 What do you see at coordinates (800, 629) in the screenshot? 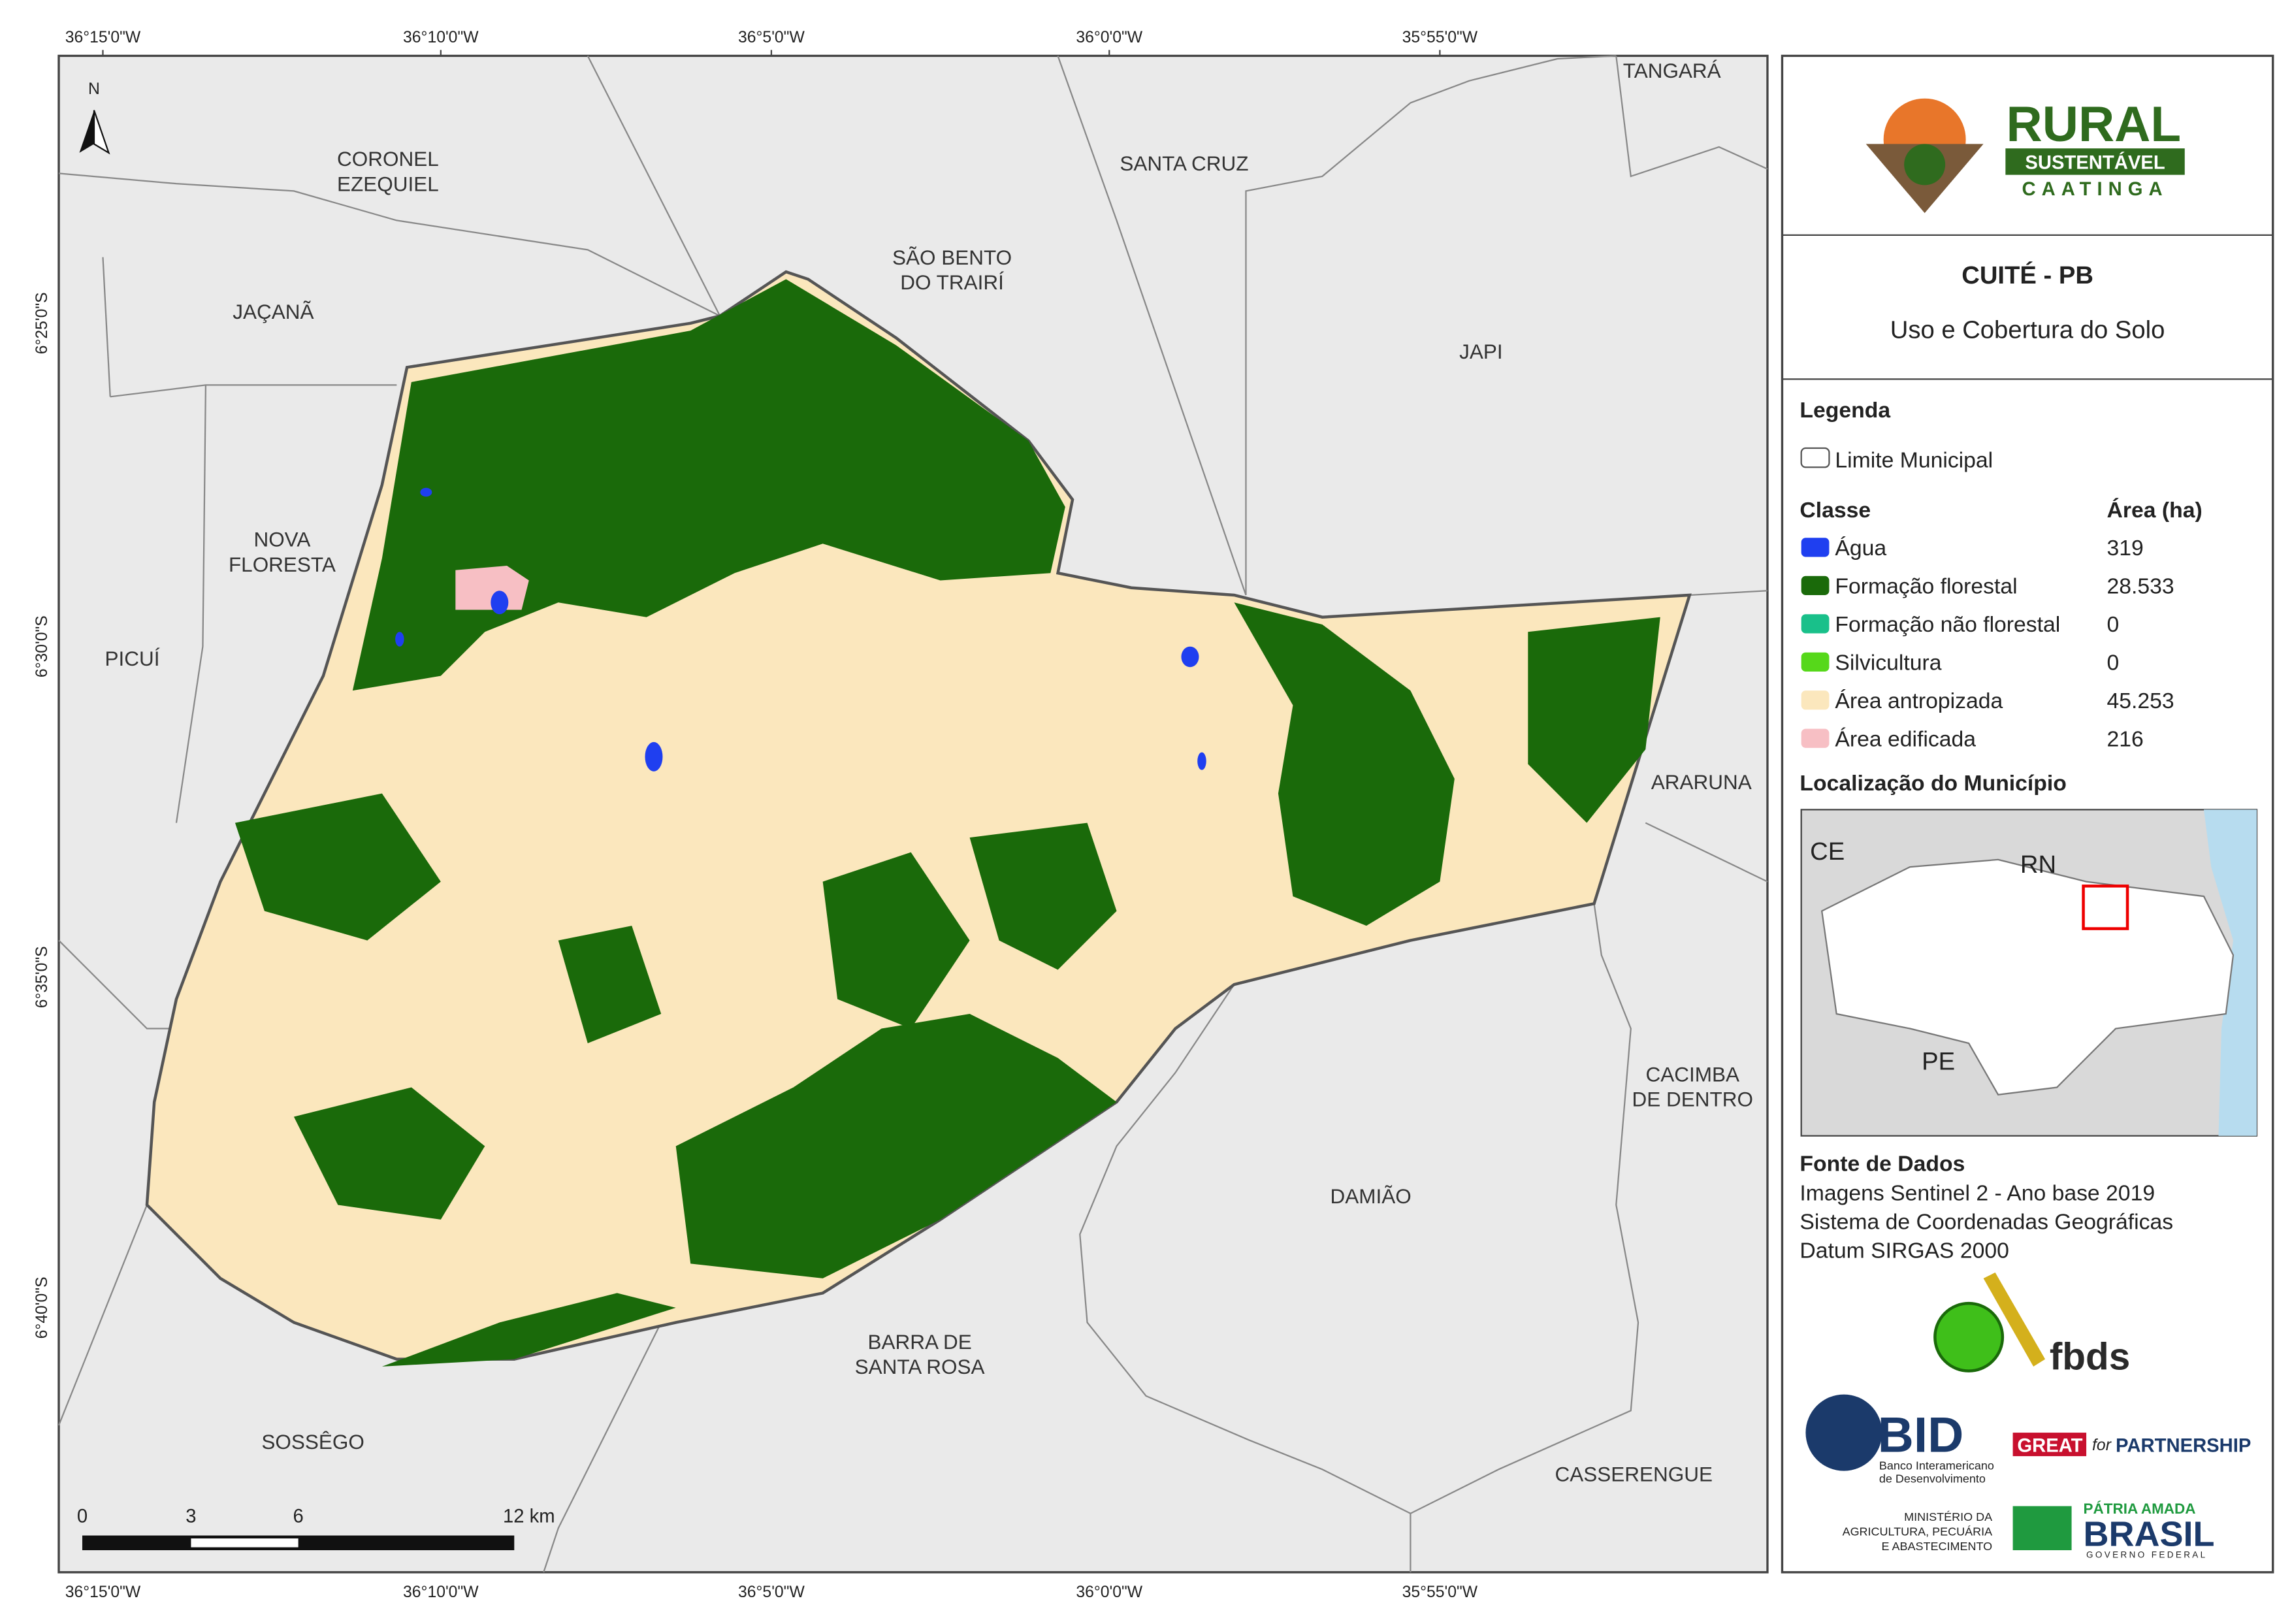
I see `water-bodies` at bounding box center [800, 629].